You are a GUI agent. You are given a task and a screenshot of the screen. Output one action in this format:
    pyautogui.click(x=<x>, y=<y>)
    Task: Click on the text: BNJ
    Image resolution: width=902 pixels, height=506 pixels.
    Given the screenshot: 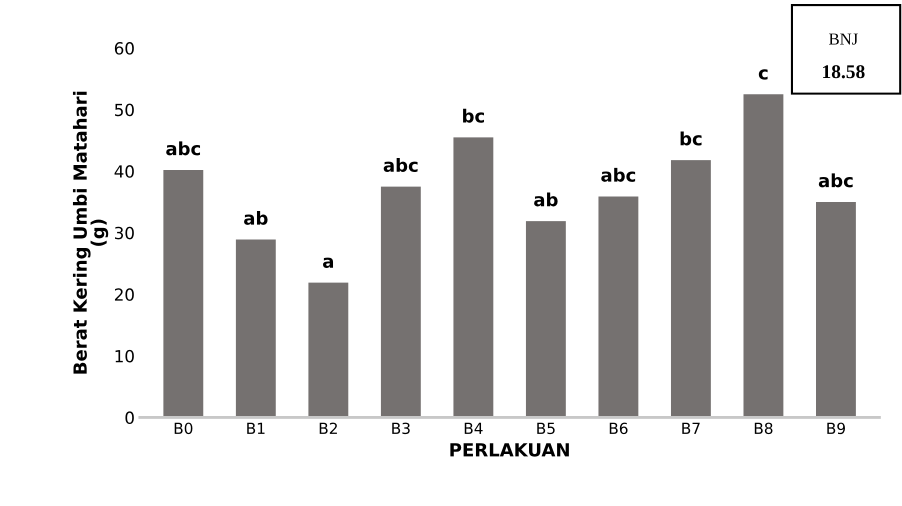 What is the action you would take?
    pyautogui.click(x=843, y=39)
    